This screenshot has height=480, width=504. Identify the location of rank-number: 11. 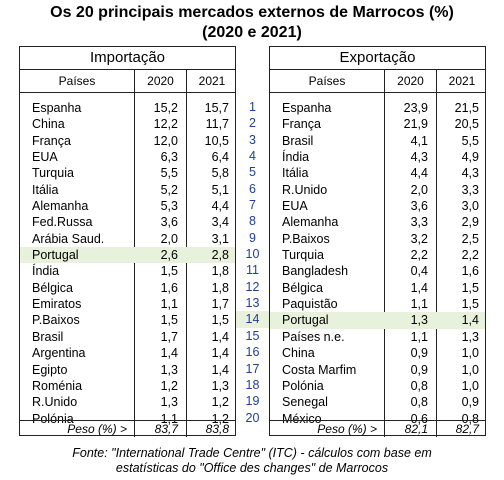
(252, 270).